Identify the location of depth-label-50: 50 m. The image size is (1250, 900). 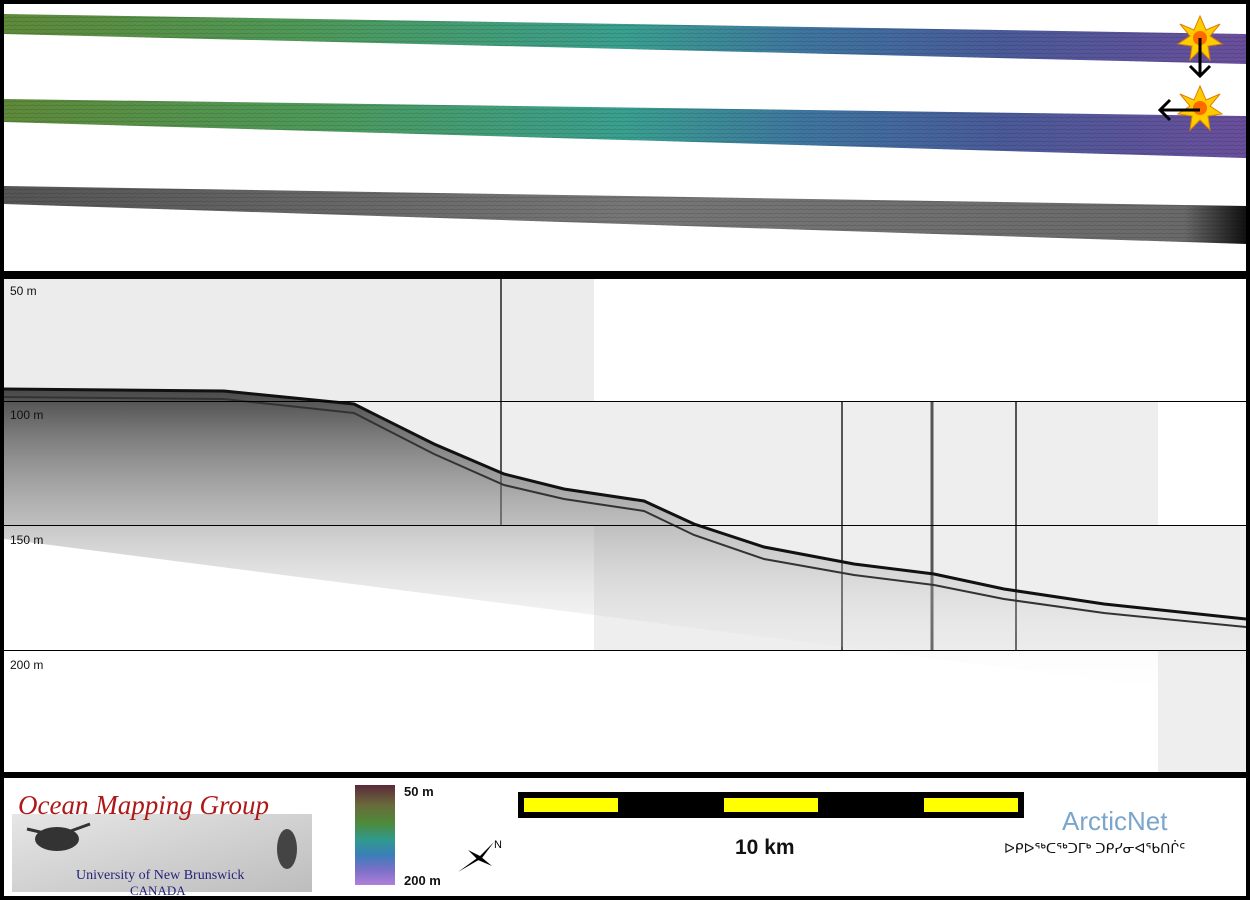
(23, 291).